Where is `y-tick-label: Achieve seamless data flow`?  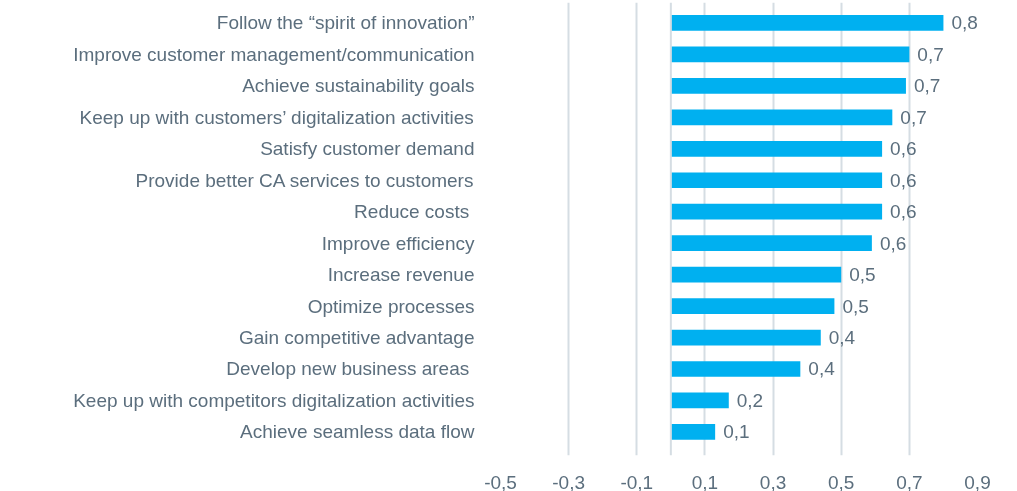
y-tick-label: Achieve seamless data flow is located at coordinates (357, 432).